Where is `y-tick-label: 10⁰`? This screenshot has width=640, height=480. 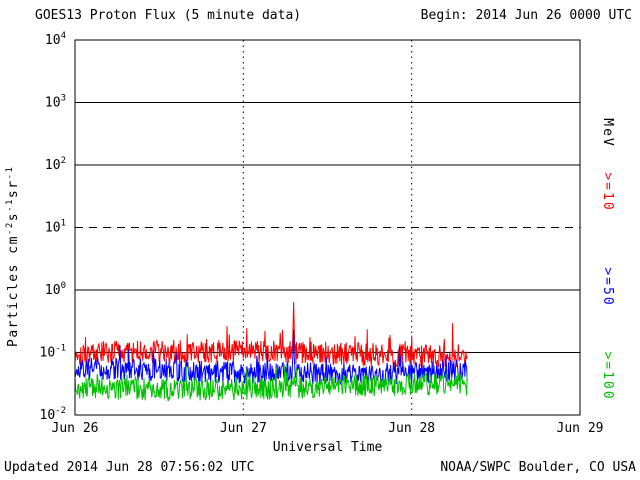 y-tick-label: 10⁰ is located at coordinates (55, 289).